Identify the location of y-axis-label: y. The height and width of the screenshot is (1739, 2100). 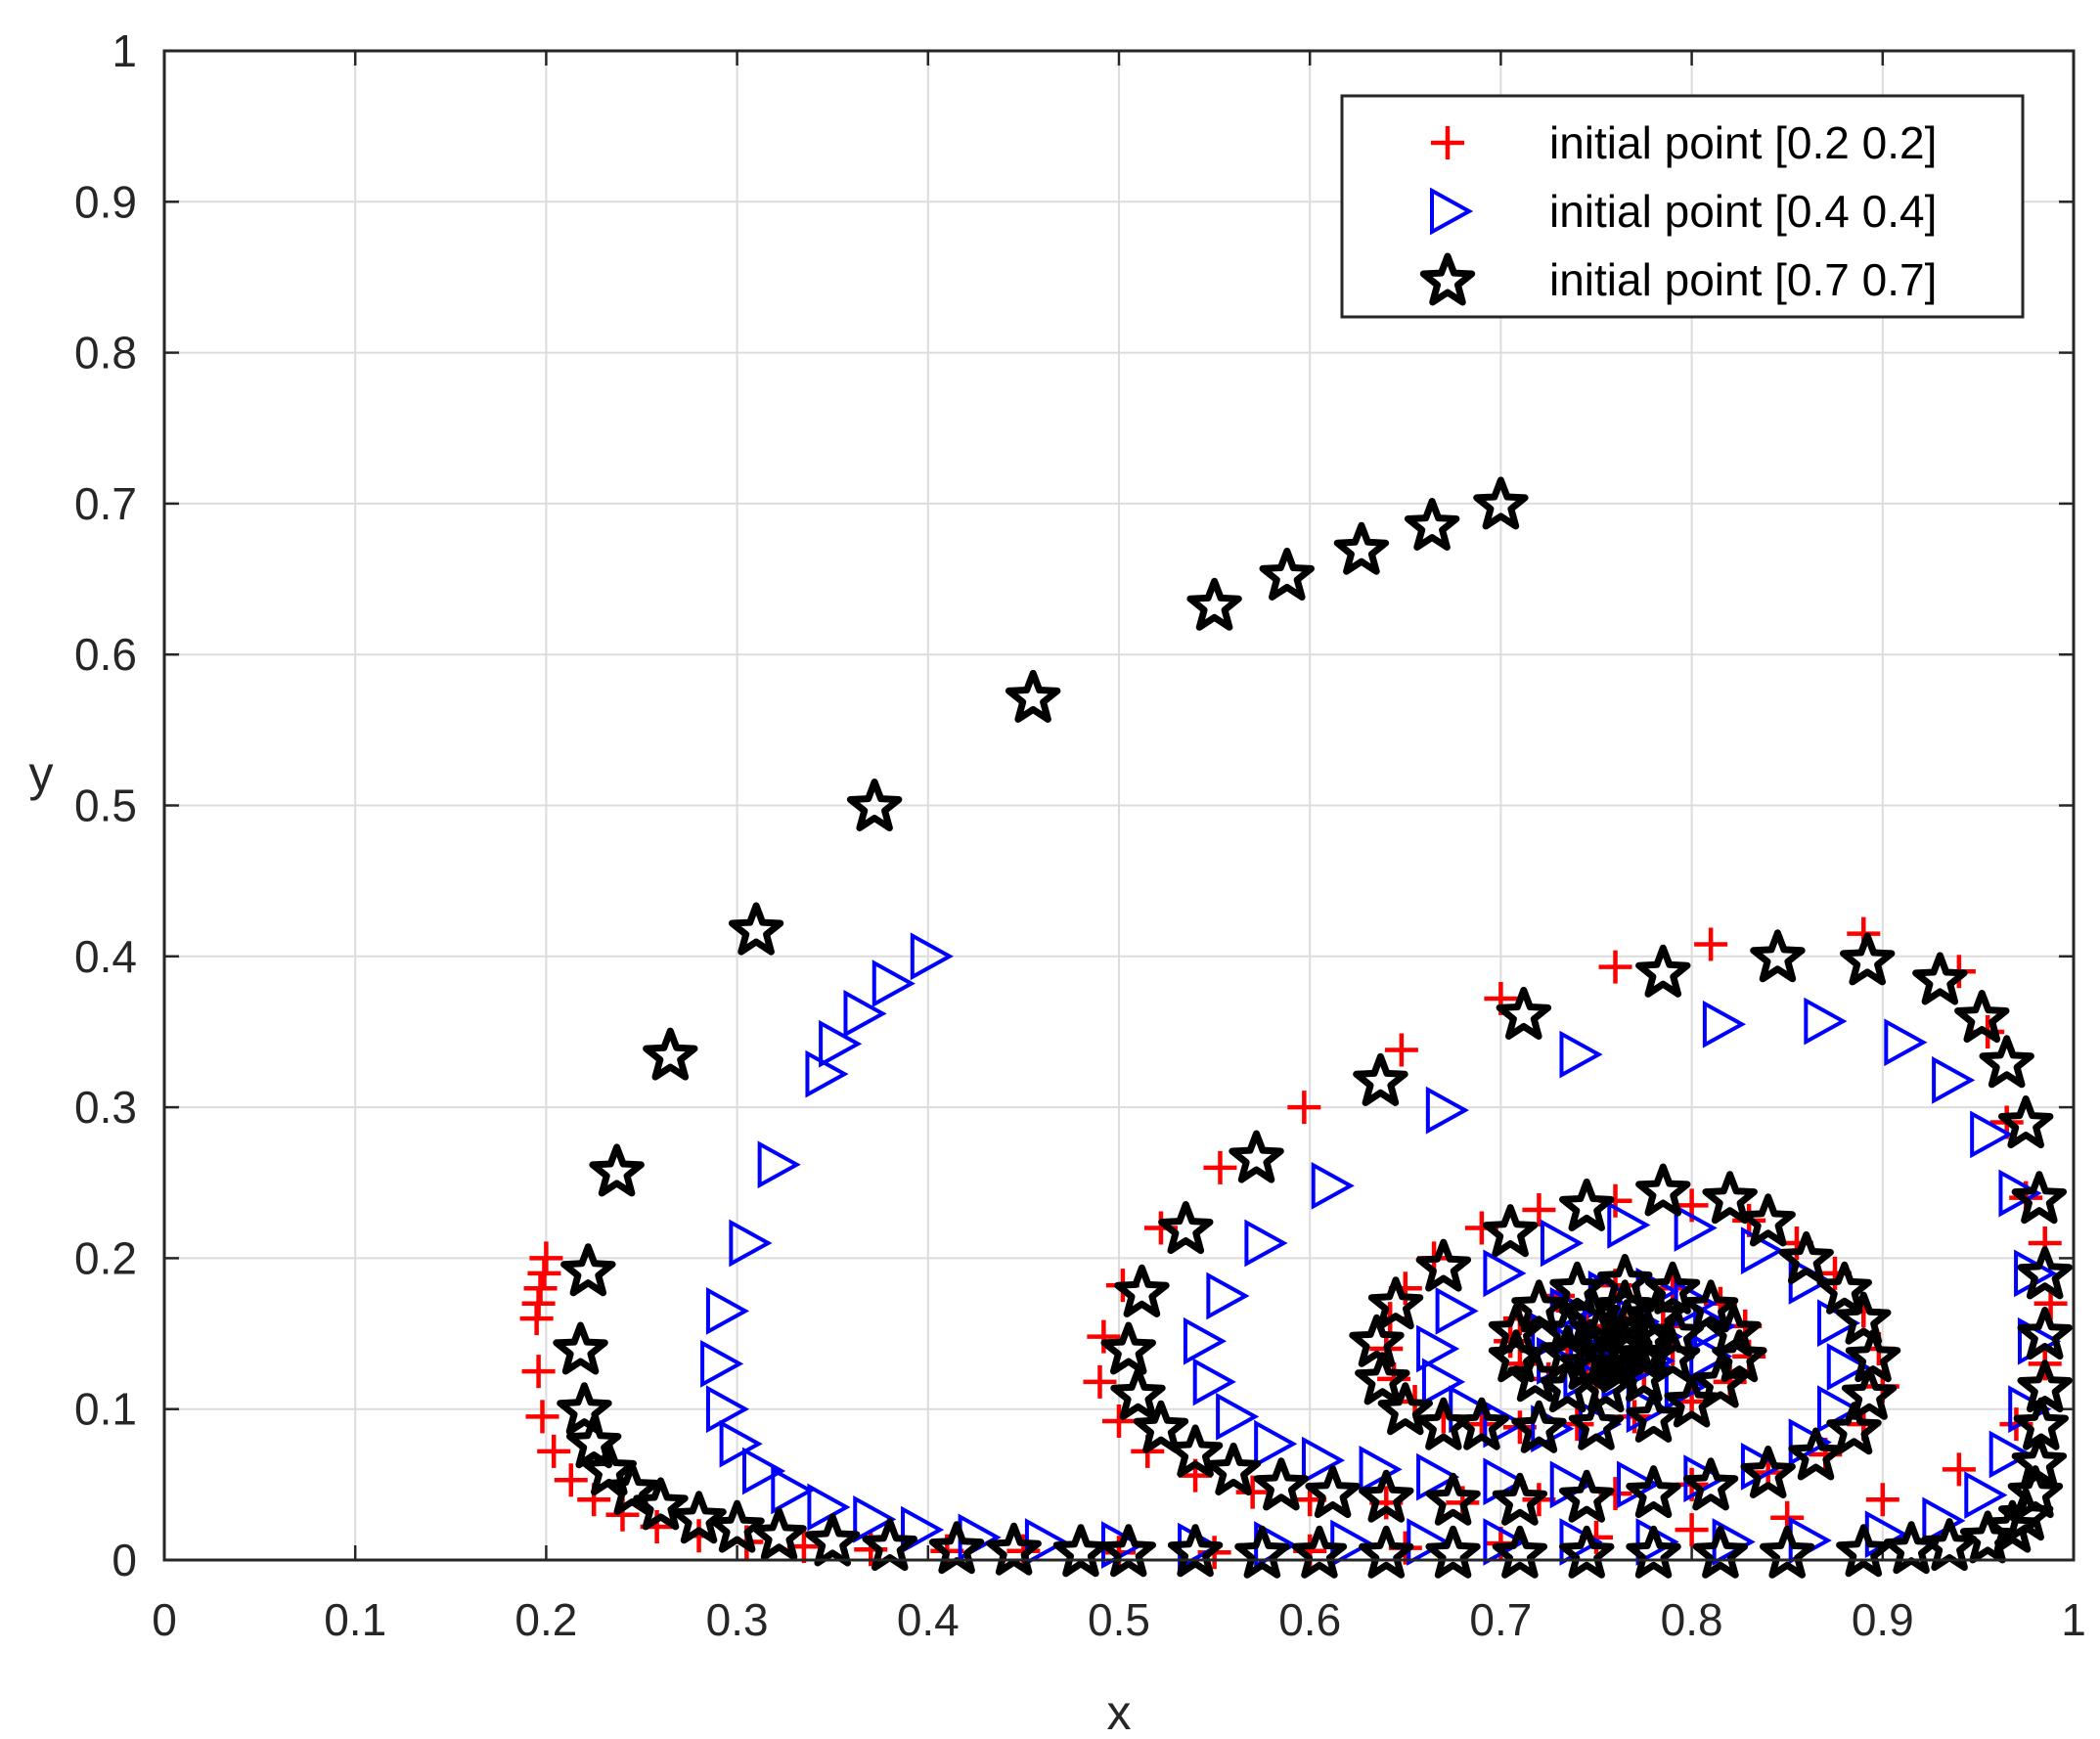
(42, 773).